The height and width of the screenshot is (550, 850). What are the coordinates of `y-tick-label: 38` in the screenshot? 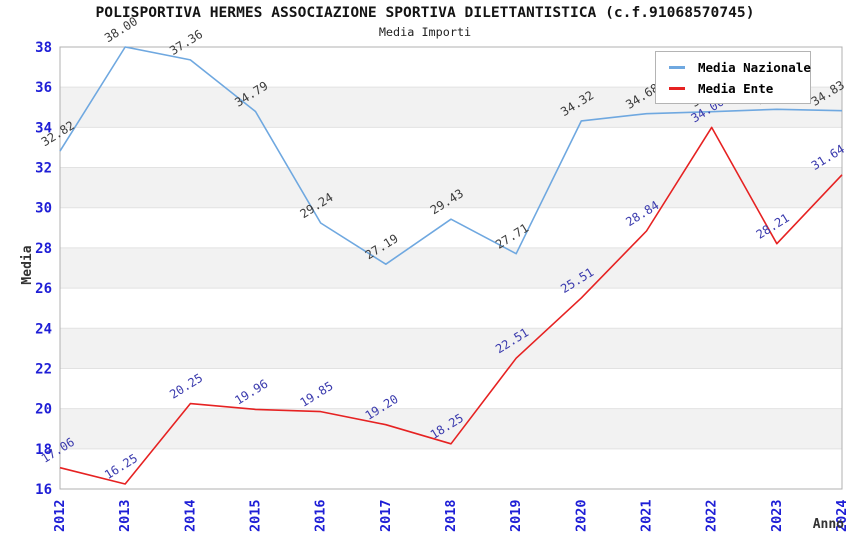 It's located at (43, 48).